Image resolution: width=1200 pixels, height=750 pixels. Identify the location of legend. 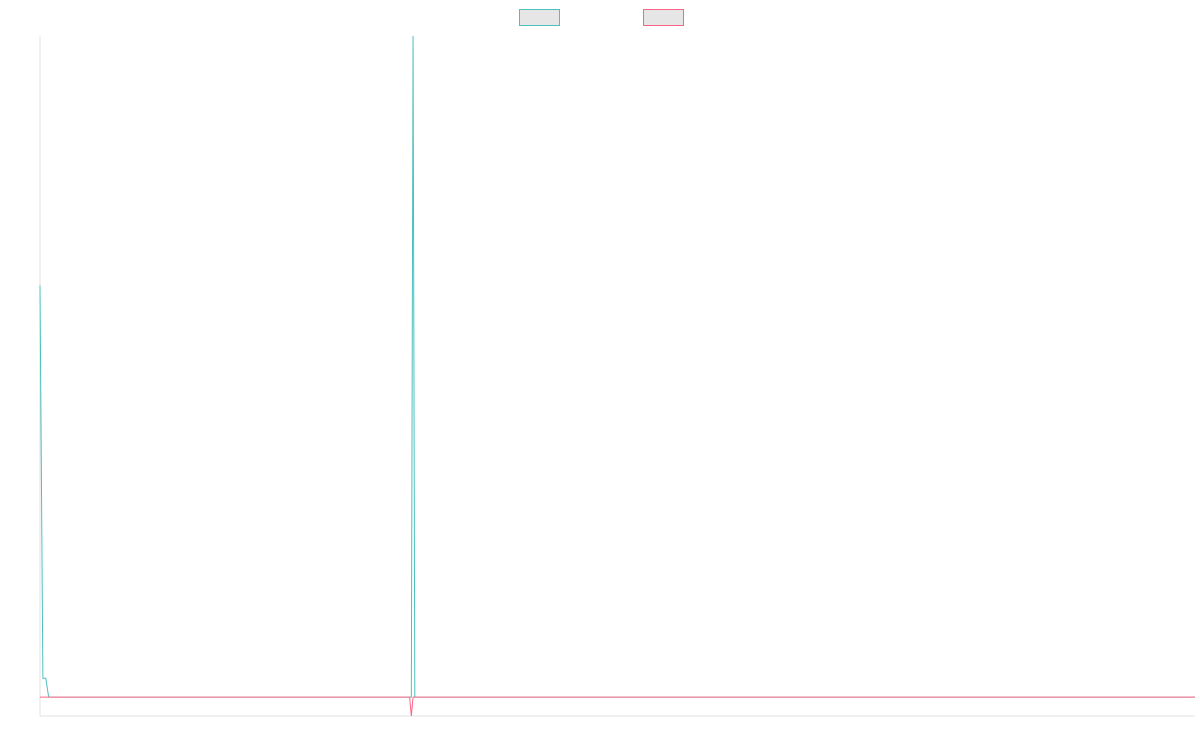
(601, 17).